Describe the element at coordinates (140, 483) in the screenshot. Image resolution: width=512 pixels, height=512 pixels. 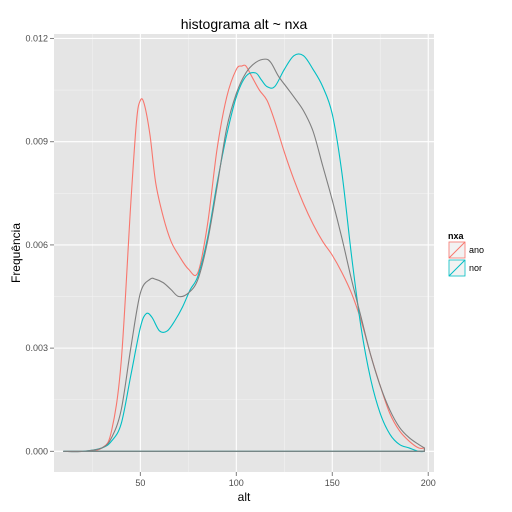
I see `x-tick-label: 50` at that location.